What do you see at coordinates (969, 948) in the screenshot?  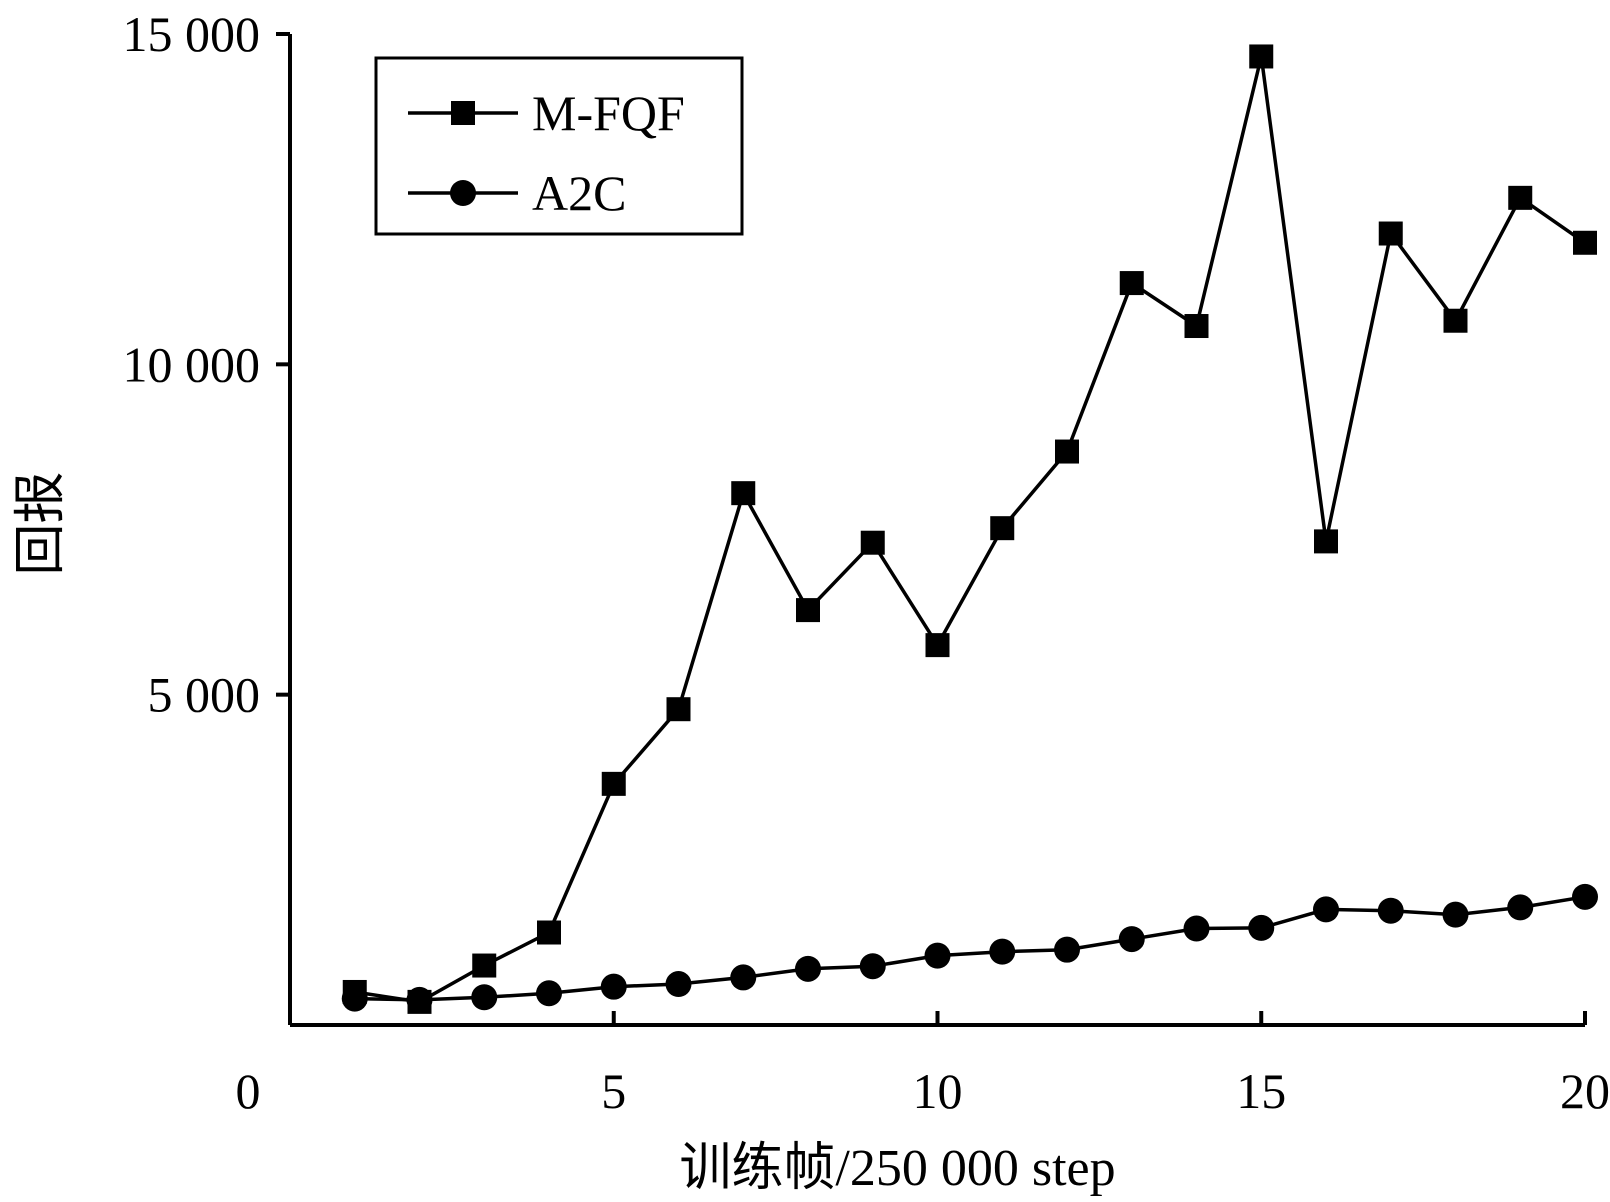 I see `series-a2c` at bounding box center [969, 948].